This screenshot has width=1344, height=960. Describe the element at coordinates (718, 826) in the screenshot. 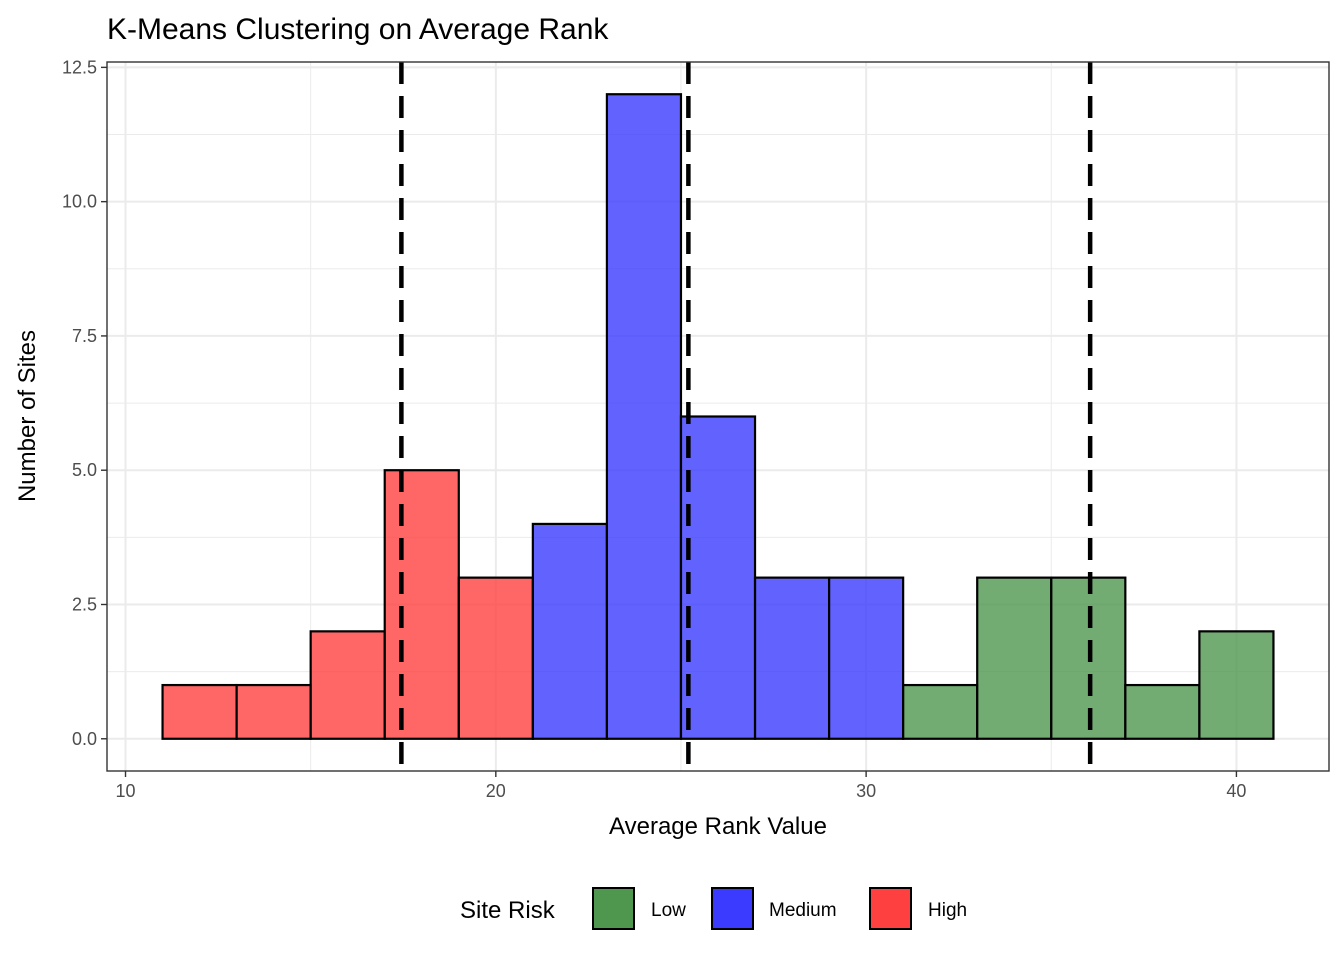

I see `x-axis-title: Average Rank Value` at that location.